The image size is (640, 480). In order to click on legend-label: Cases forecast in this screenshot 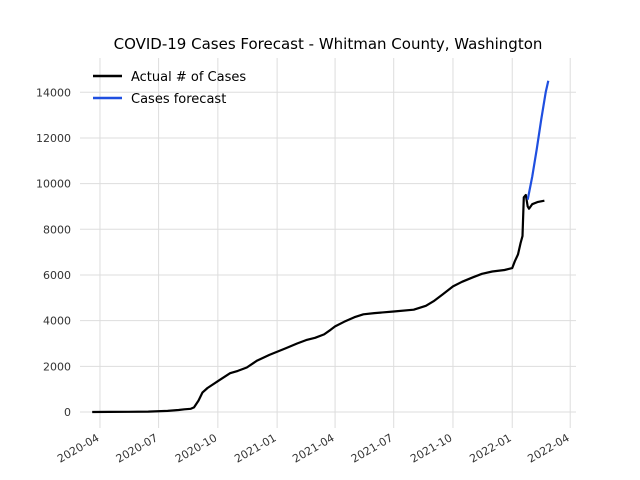, I will do `click(178, 99)`.